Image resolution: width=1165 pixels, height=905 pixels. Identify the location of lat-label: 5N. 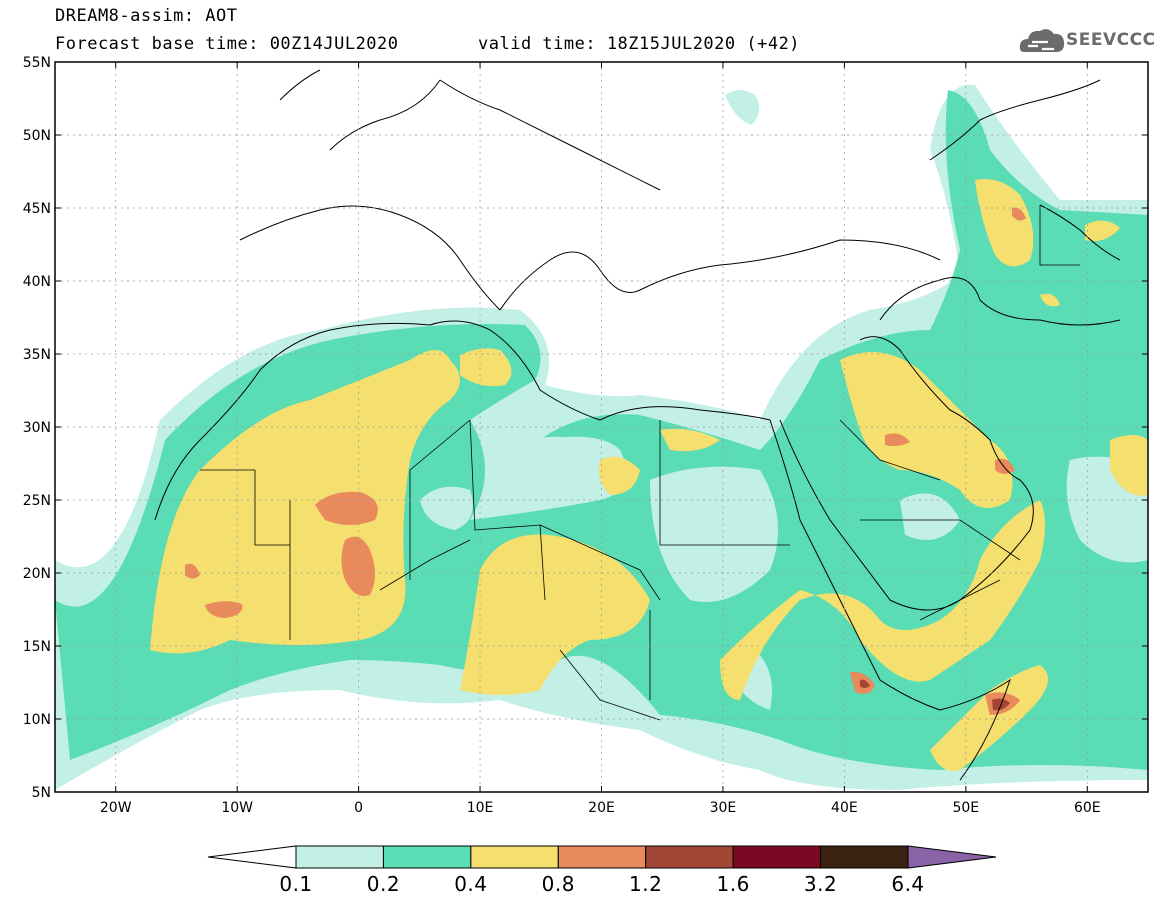
(41, 793).